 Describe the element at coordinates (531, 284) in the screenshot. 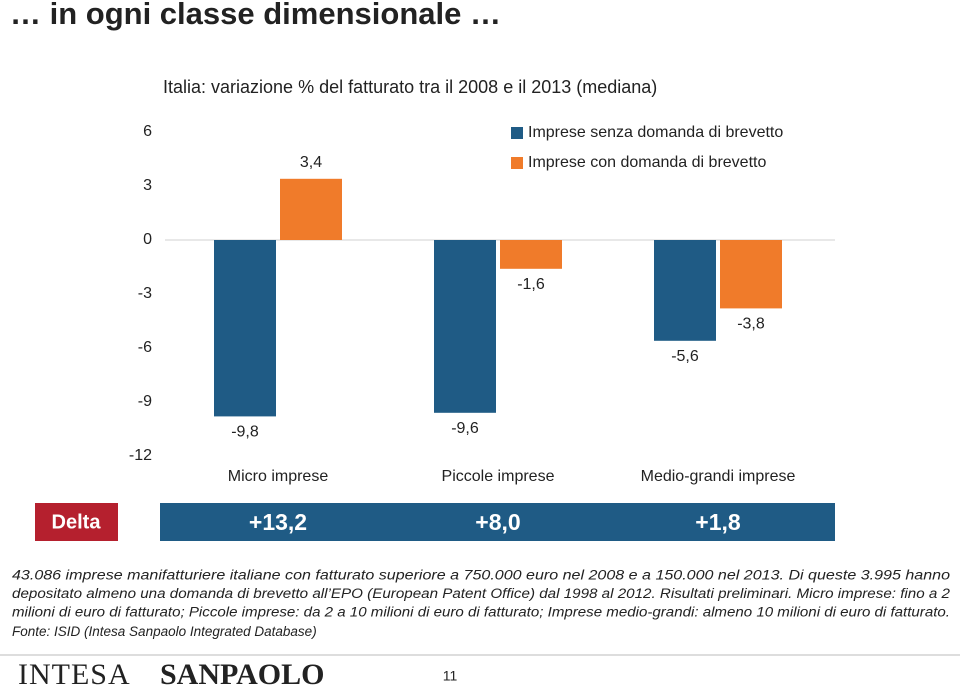

I see `value-label: -1,6` at that location.